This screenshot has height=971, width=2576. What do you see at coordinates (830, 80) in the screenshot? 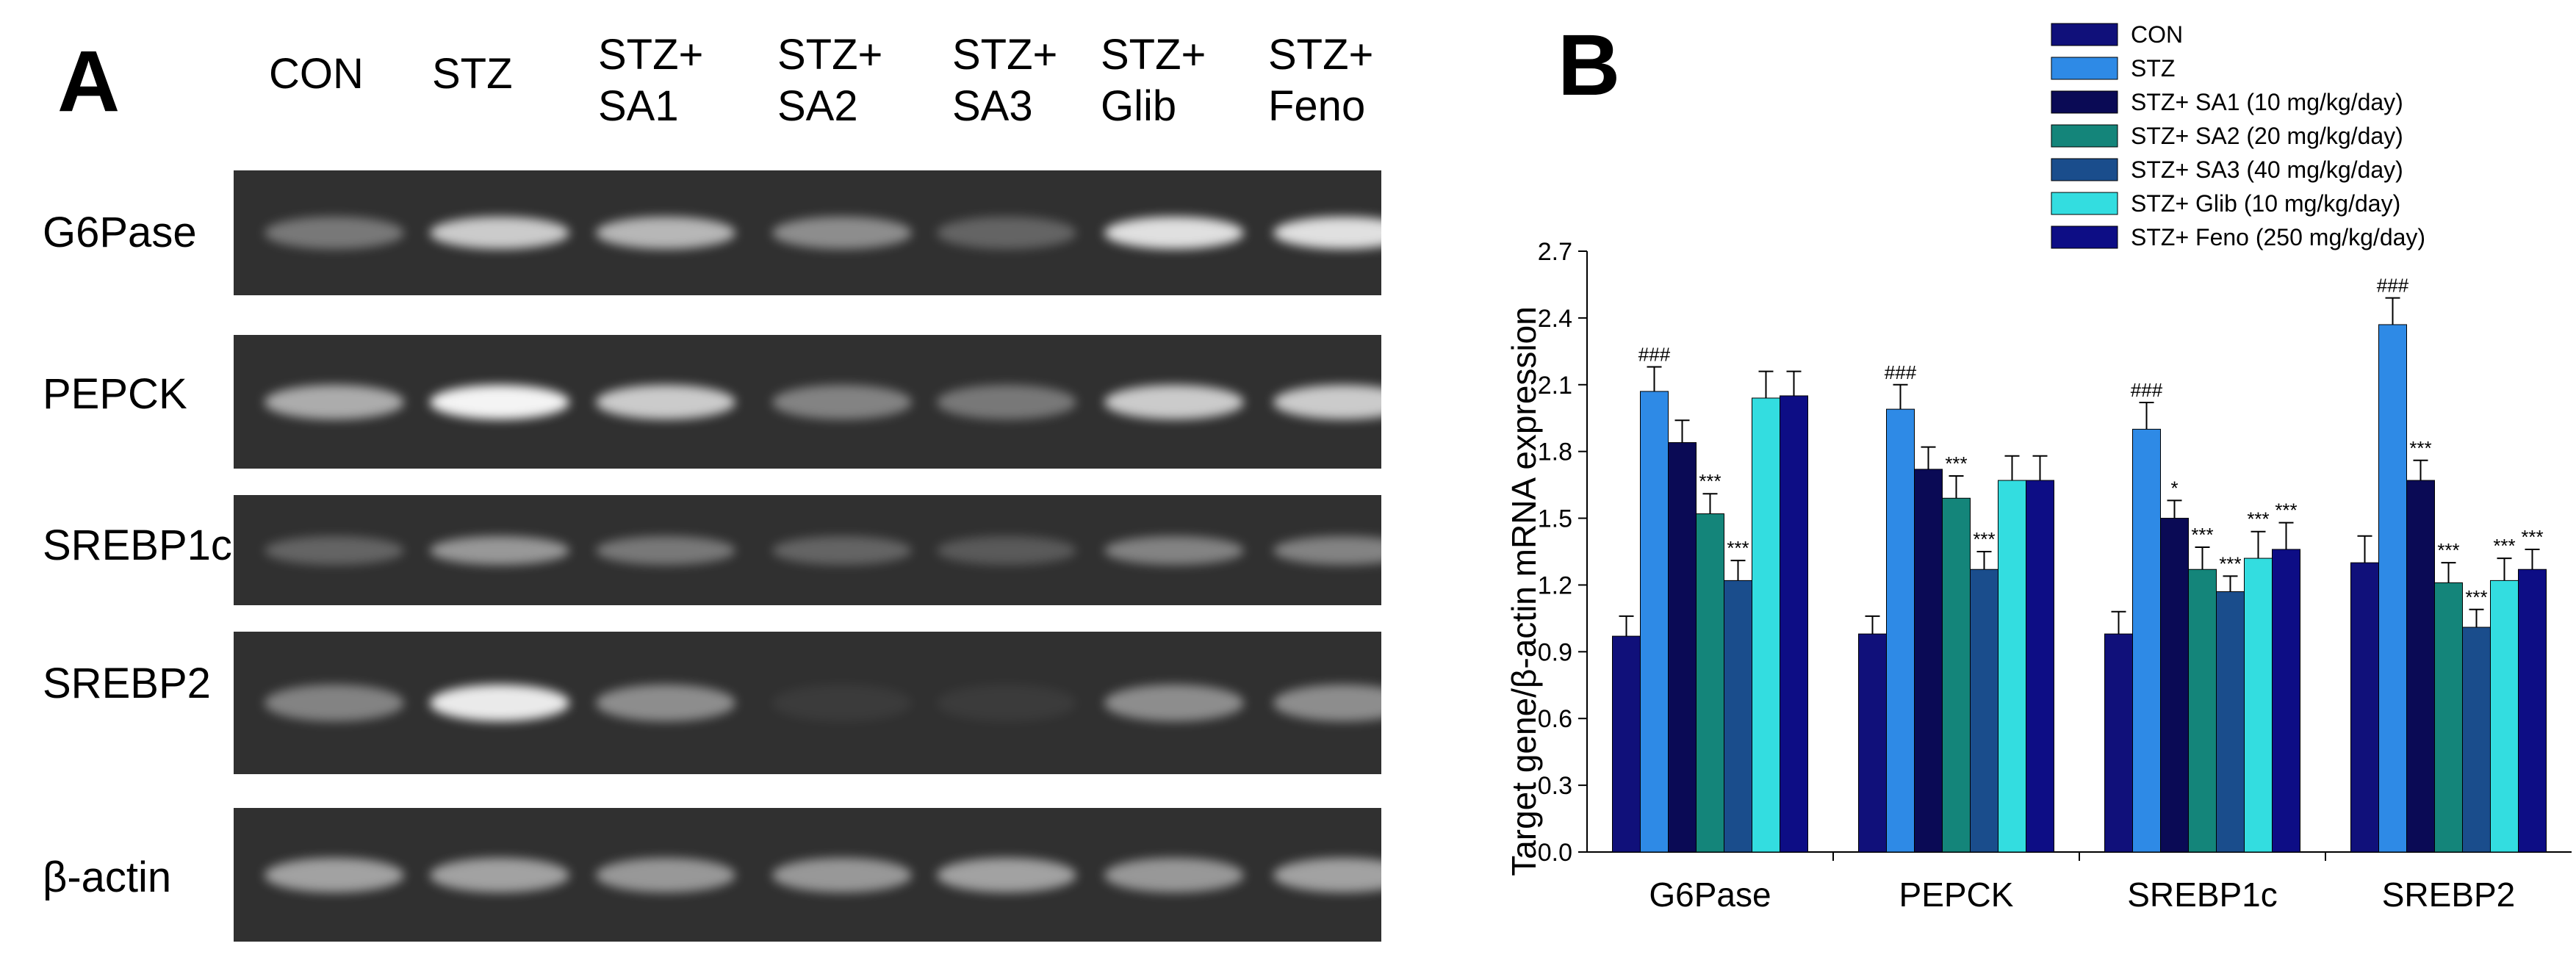
I see `lane-label: STZ+ SA2` at bounding box center [830, 80].